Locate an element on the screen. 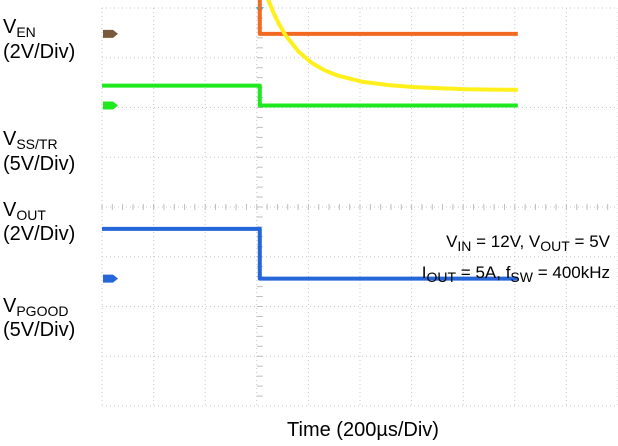  channel-name-0: VEN is located at coordinates (19, 28).